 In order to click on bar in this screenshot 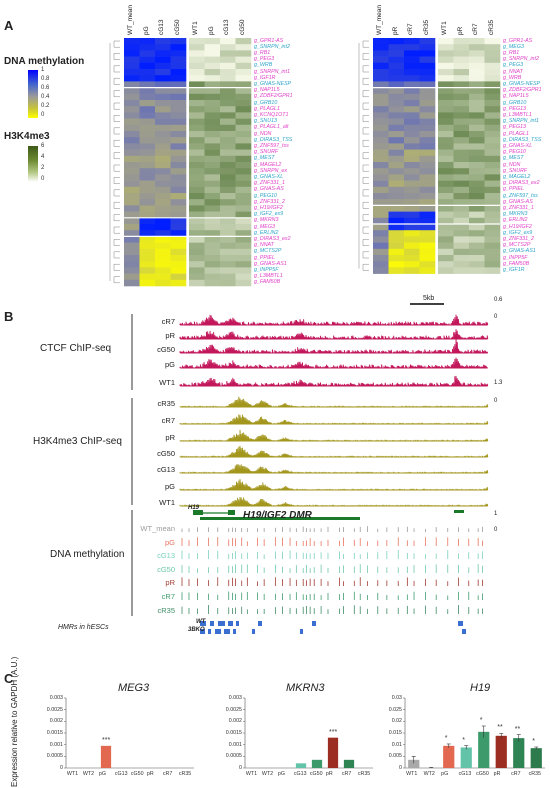, I will do `click(501, 751)`.